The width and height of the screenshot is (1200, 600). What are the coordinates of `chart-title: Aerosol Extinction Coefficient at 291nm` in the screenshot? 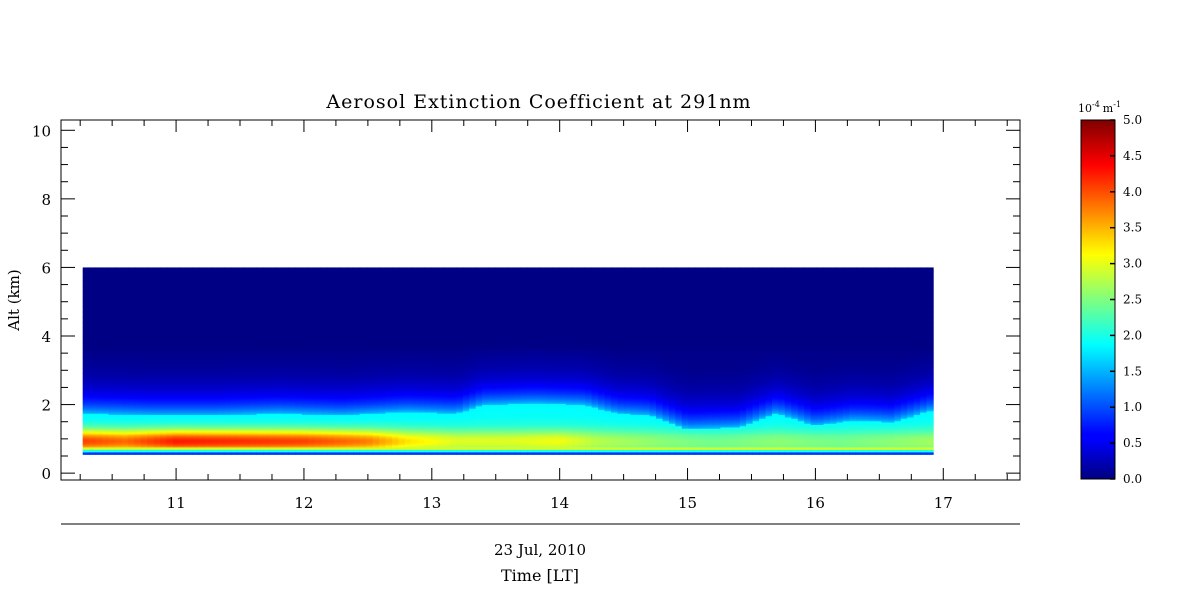 It's located at (538, 102).